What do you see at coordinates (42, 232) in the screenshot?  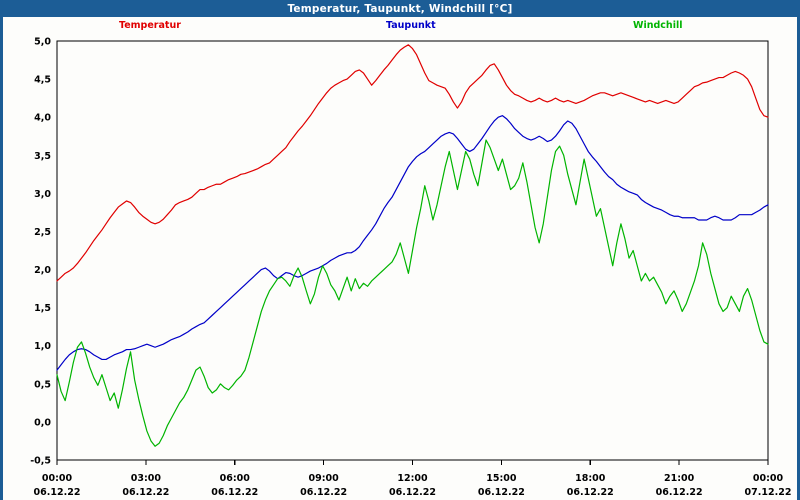 I see `y-tick-label: 2,5` at bounding box center [42, 232].